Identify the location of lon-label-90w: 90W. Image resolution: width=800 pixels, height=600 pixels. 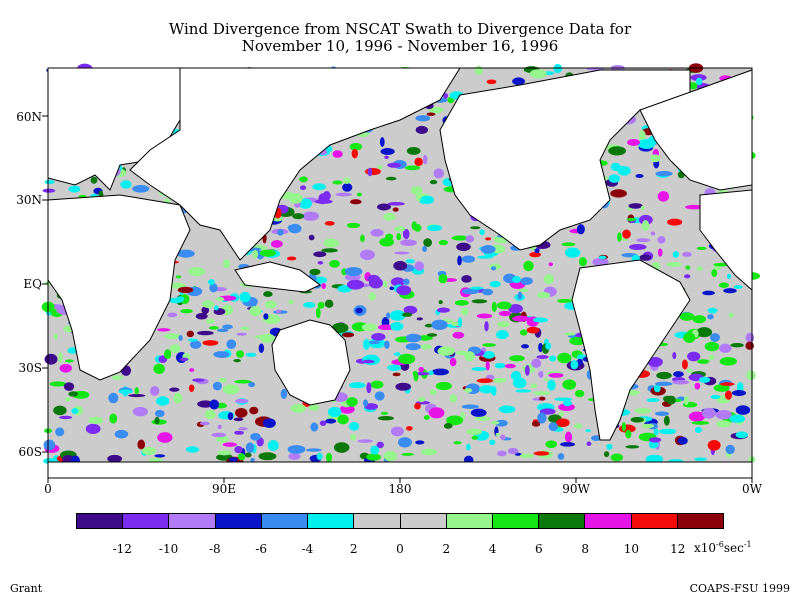
(576, 489).